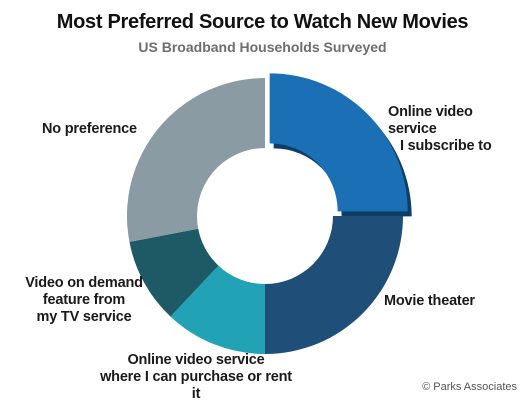 This screenshot has width=525, height=403. I want to click on label-no-preference: No preference, so click(89, 129).